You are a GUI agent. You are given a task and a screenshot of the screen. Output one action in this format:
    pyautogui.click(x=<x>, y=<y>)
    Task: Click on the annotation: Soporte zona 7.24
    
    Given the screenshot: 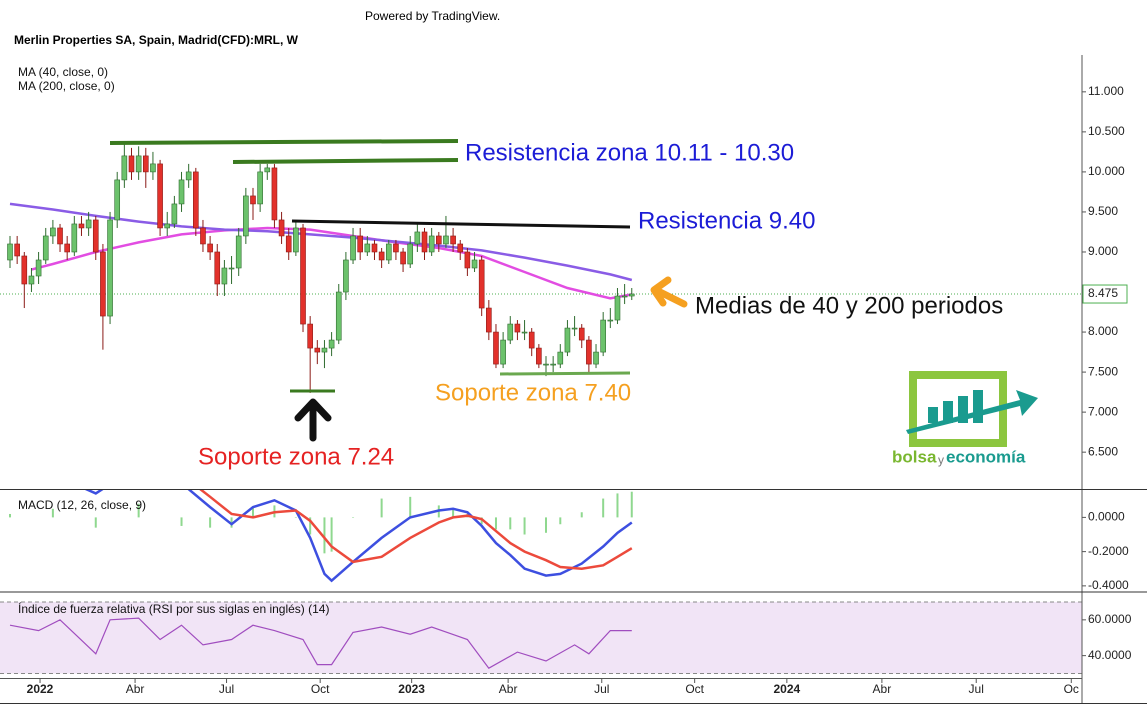 What is the action you would take?
    pyautogui.click(x=296, y=456)
    